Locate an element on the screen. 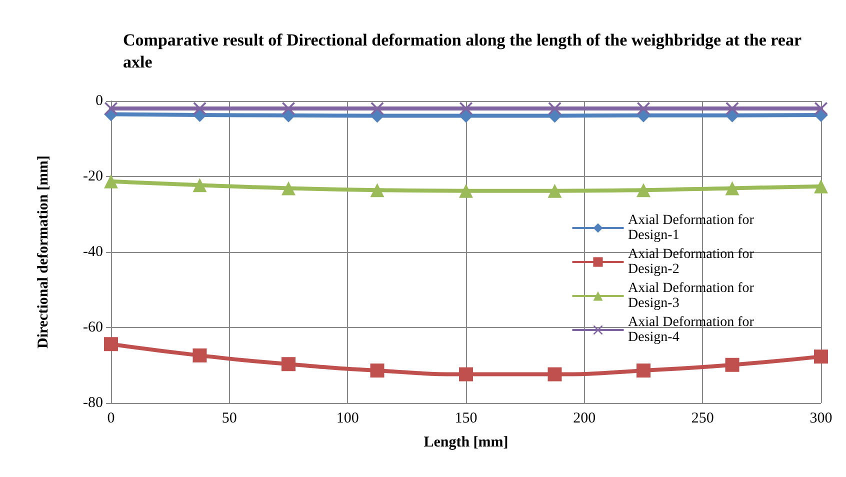 This screenshot has height=477, width=846. y-tick-label: -80 is located at coordinates (93, 403).